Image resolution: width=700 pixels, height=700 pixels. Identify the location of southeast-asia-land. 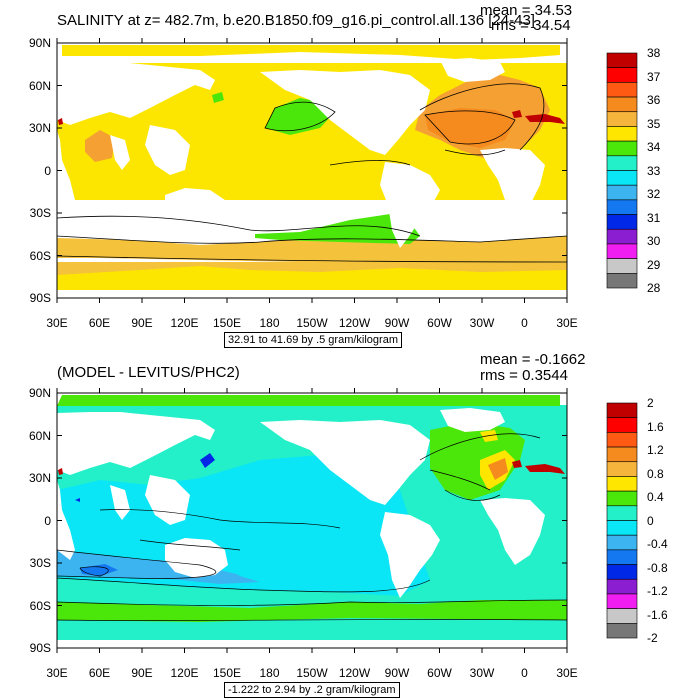
(167, 500).